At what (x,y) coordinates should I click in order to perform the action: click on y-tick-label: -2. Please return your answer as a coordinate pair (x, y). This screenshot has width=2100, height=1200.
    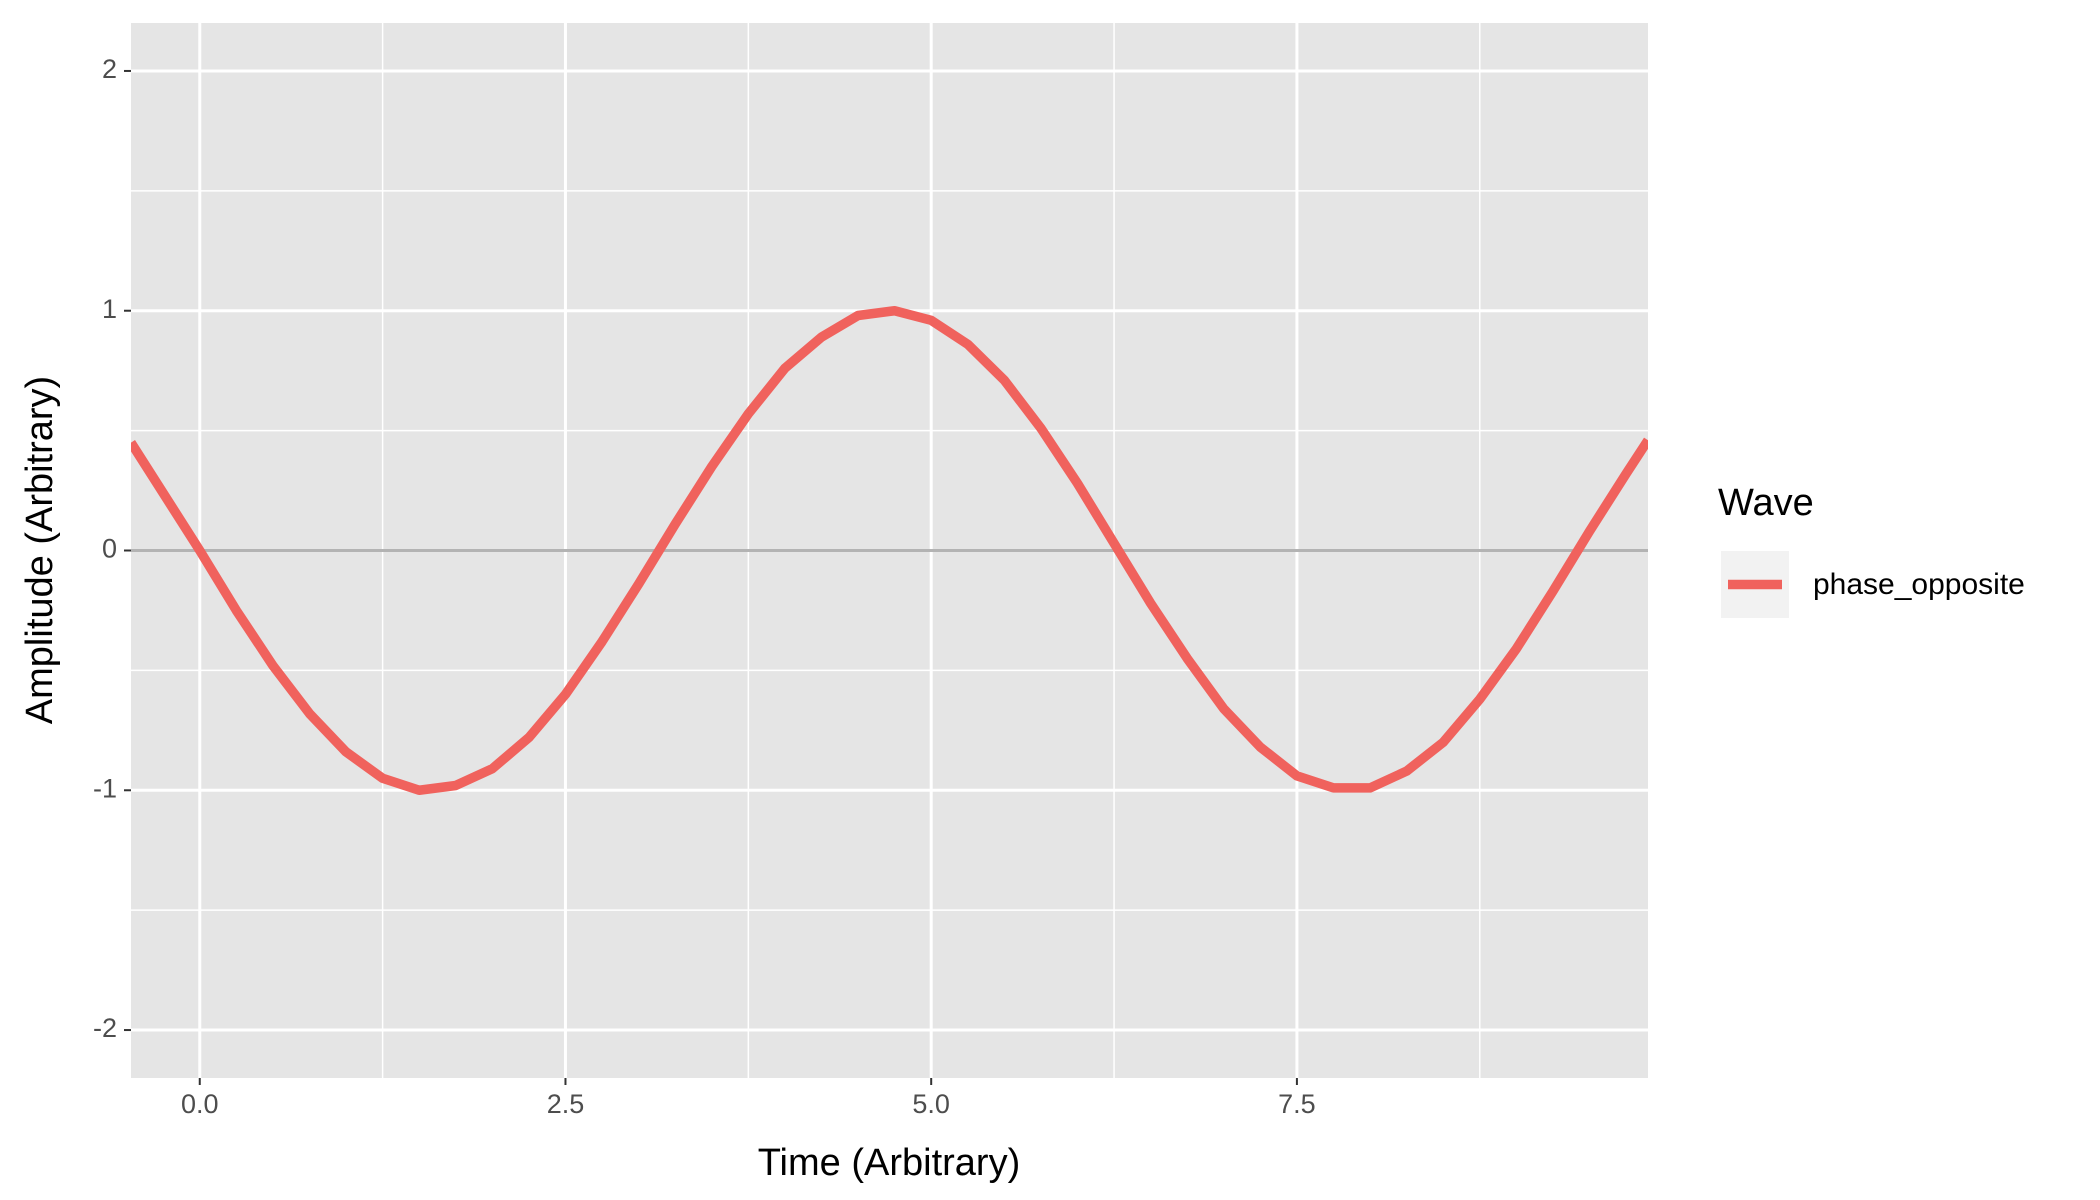
    Looking at the image, I should click on (105, 1028).